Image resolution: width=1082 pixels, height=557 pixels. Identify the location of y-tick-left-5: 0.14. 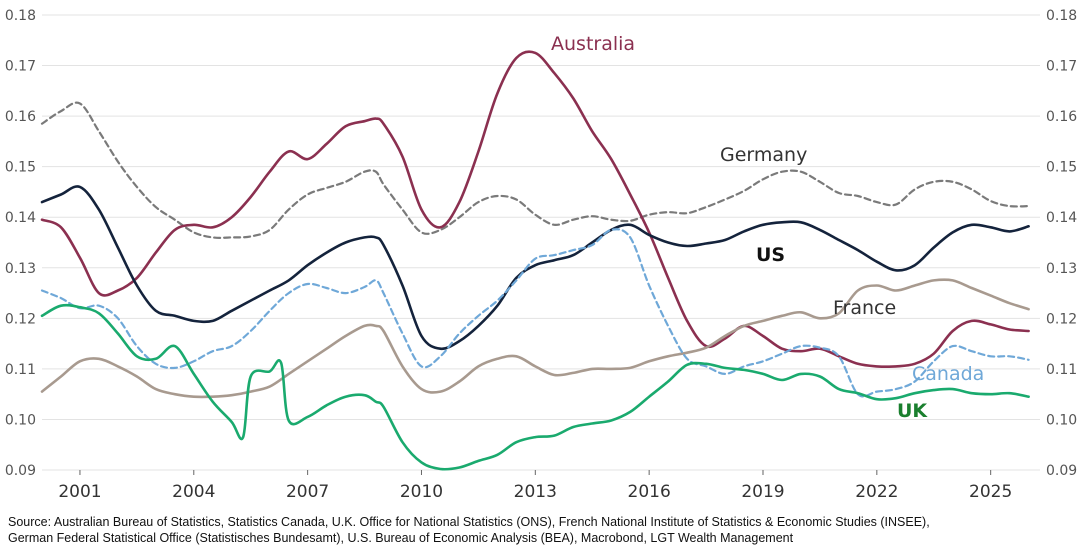
(20, 218).